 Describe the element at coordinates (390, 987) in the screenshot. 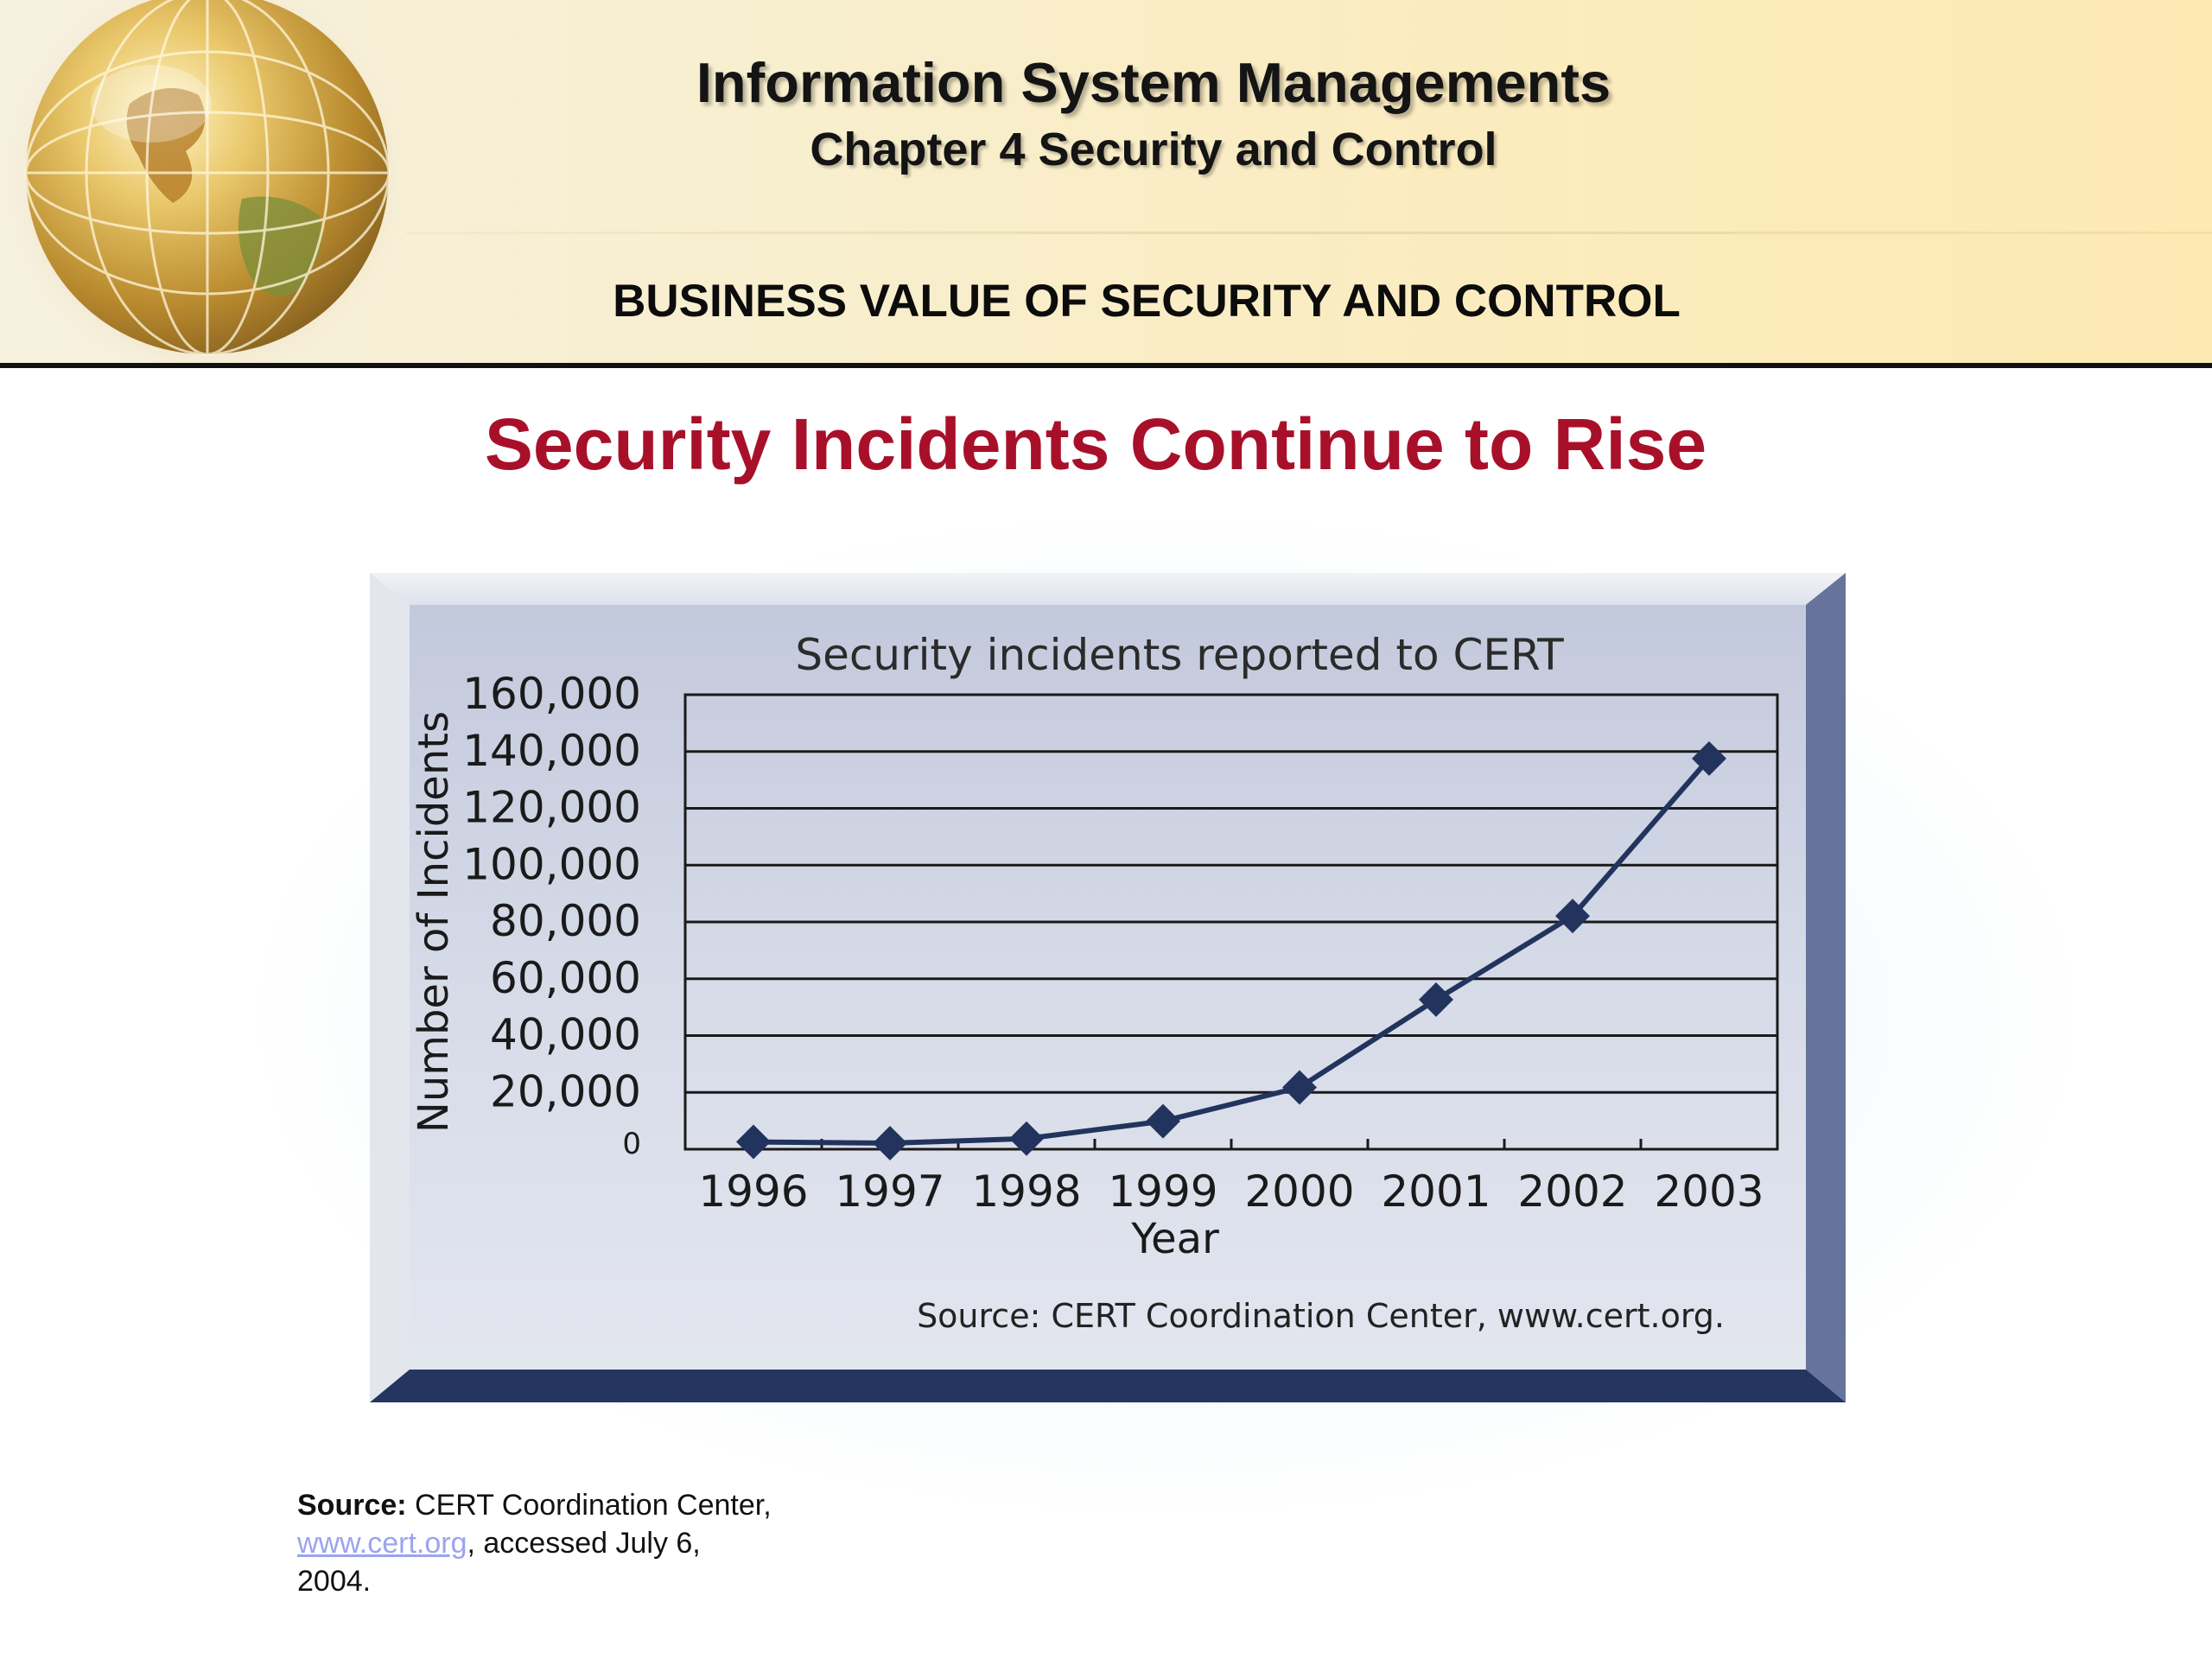

I see `chart-bevel-left` at that location.